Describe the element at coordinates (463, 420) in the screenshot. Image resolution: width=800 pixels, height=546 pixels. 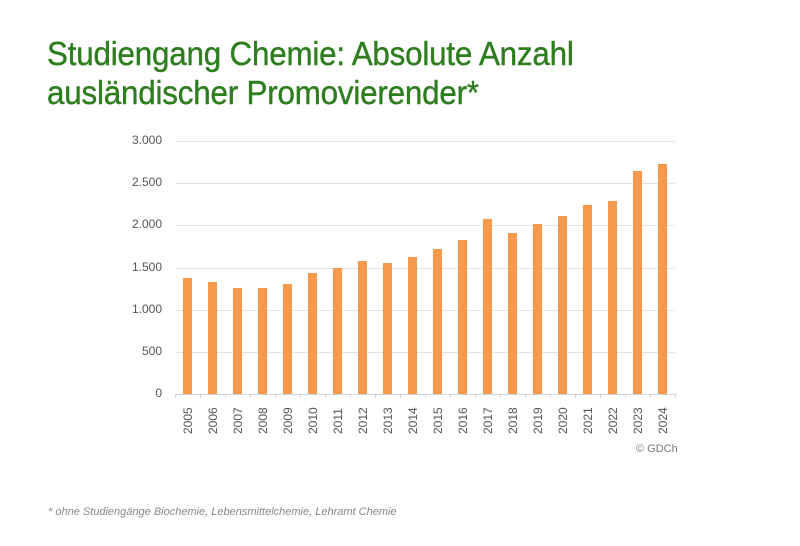
I see `x-tick-label: 2016` at that location.